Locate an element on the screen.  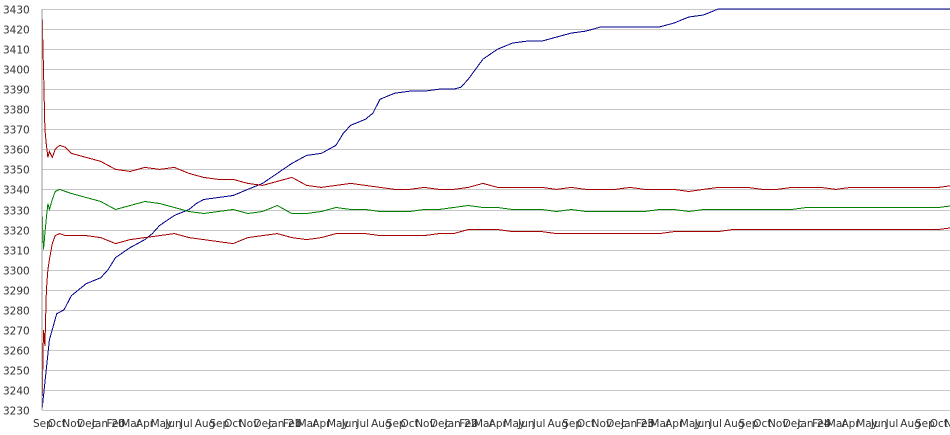
y-tick-label: 3320 is located at coordinates (16, 232).